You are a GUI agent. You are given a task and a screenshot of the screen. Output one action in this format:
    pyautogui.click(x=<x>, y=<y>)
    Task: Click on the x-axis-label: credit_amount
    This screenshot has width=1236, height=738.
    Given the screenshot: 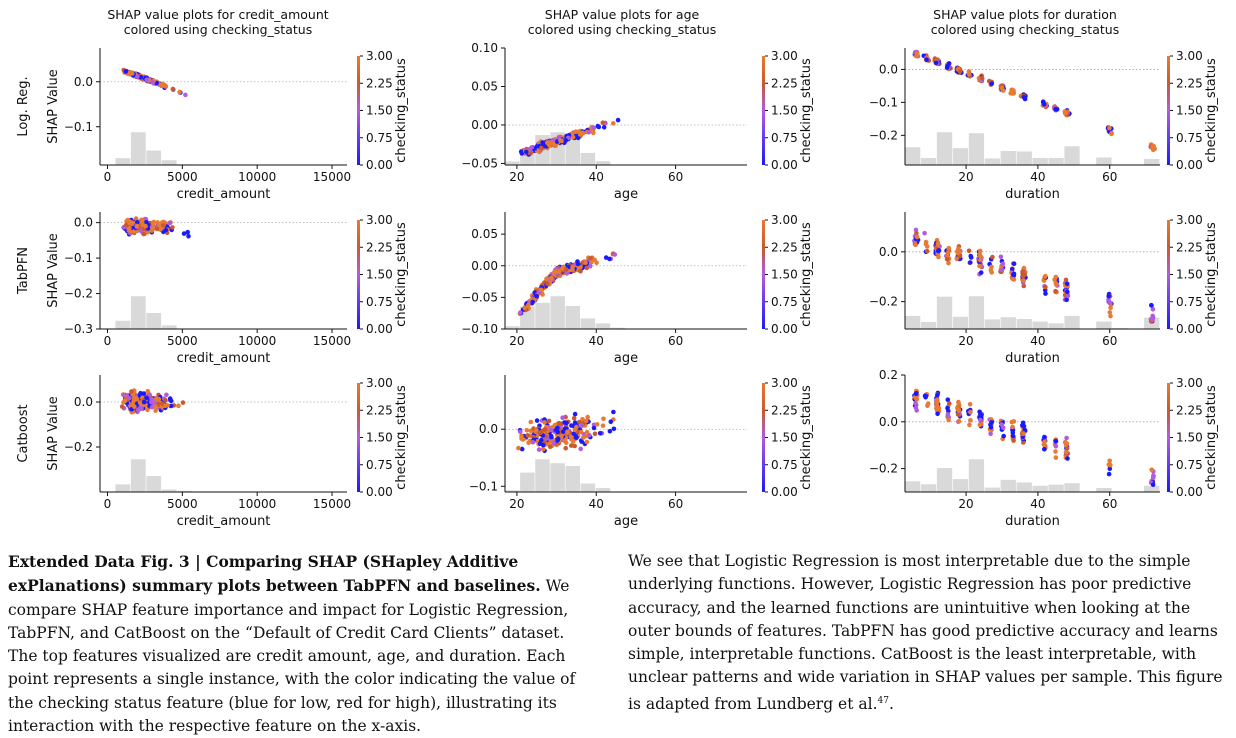 What is the action you would take?
    pyautogui.click(x=224, y=521)
    